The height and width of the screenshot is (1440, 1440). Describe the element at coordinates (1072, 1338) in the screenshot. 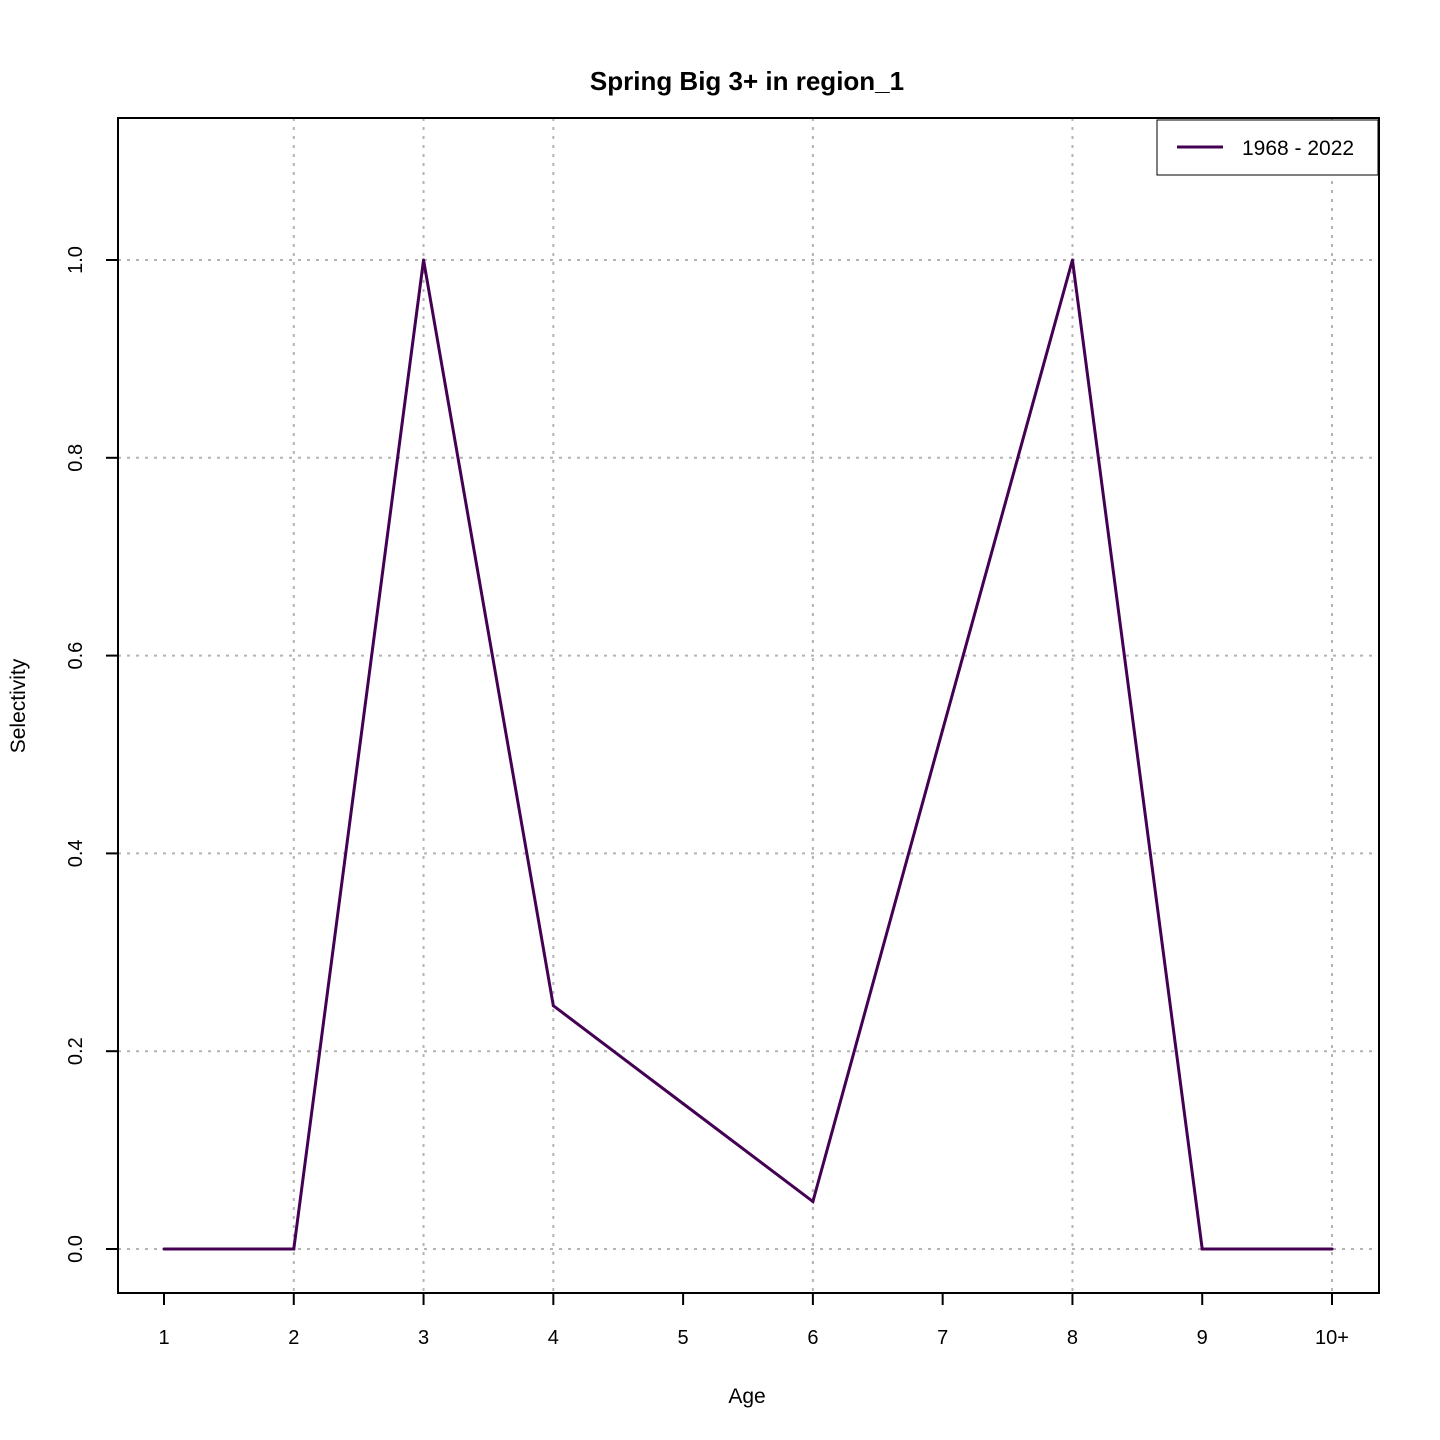

I see `x-tick-label: 8` at that location.